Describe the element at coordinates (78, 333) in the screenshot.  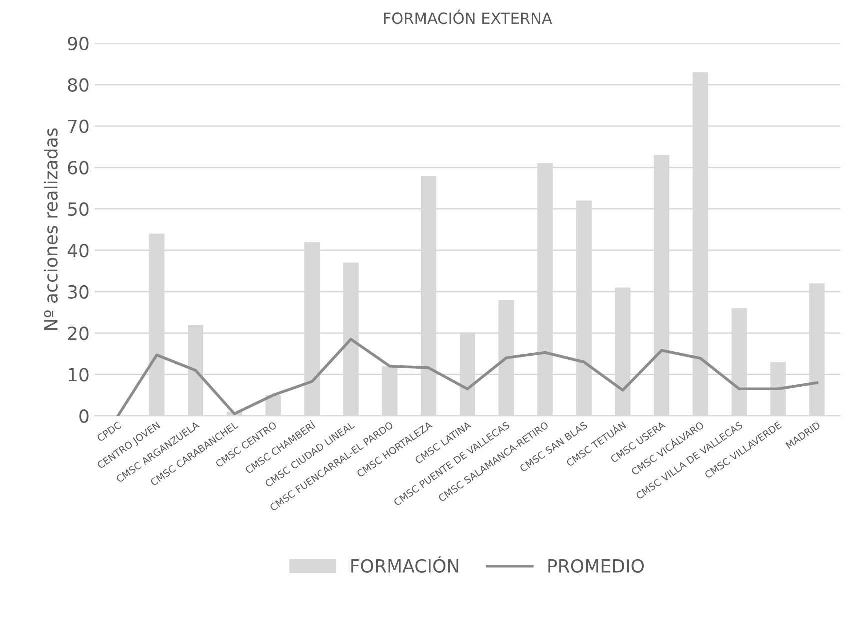
I see `y-tick-label: 20` at that location.